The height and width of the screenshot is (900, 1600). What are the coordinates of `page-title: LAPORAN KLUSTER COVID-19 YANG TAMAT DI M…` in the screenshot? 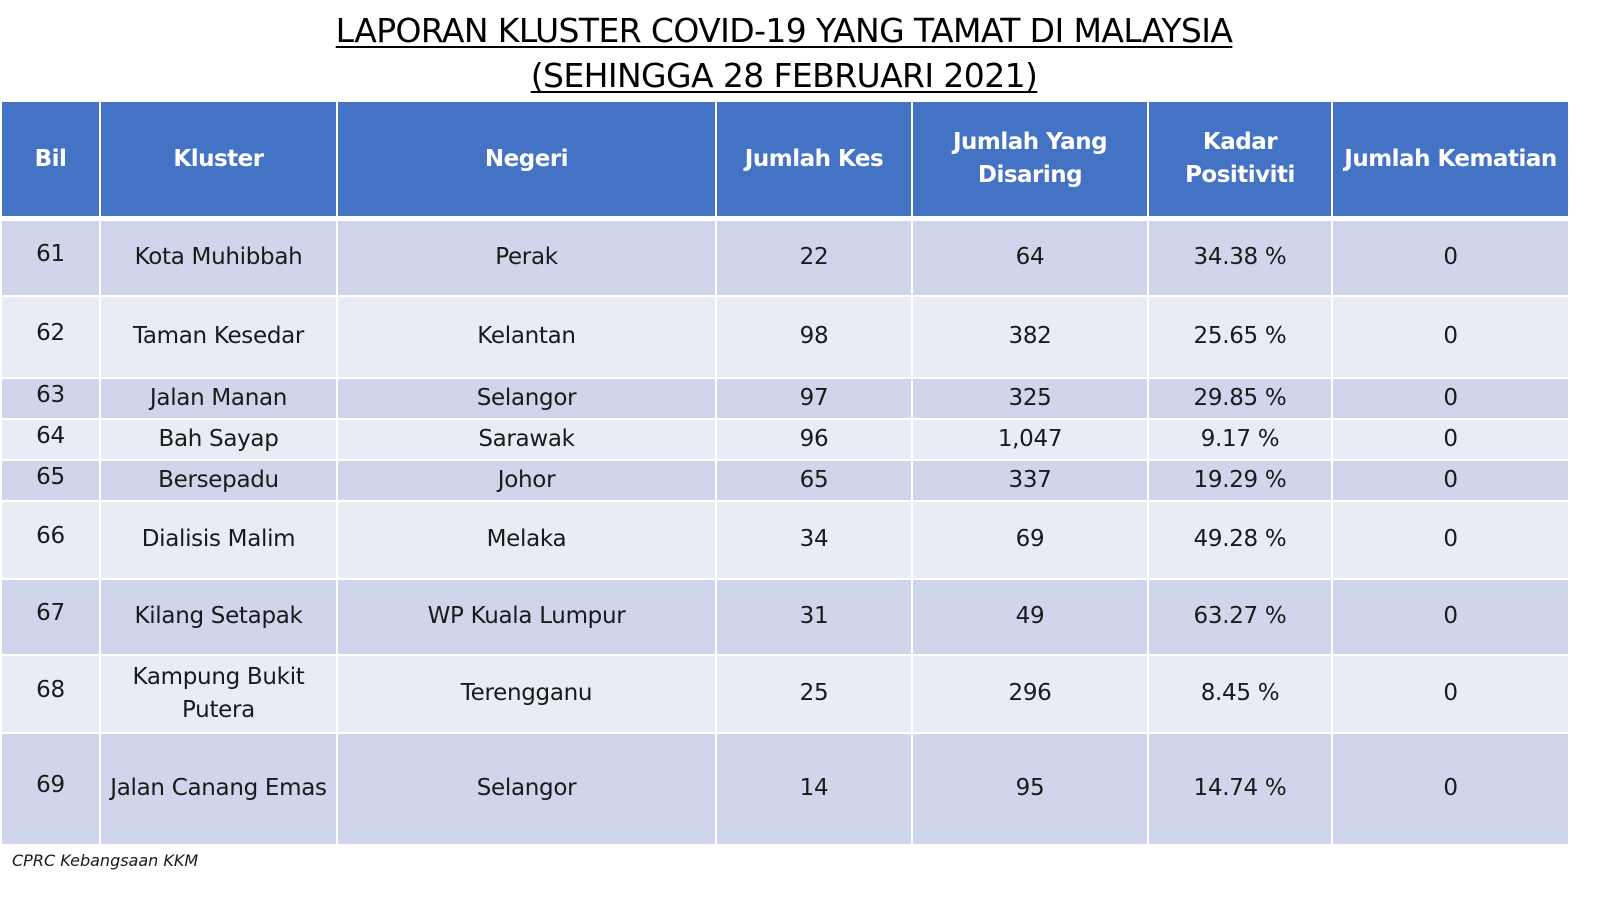 It's located at (784, 53).